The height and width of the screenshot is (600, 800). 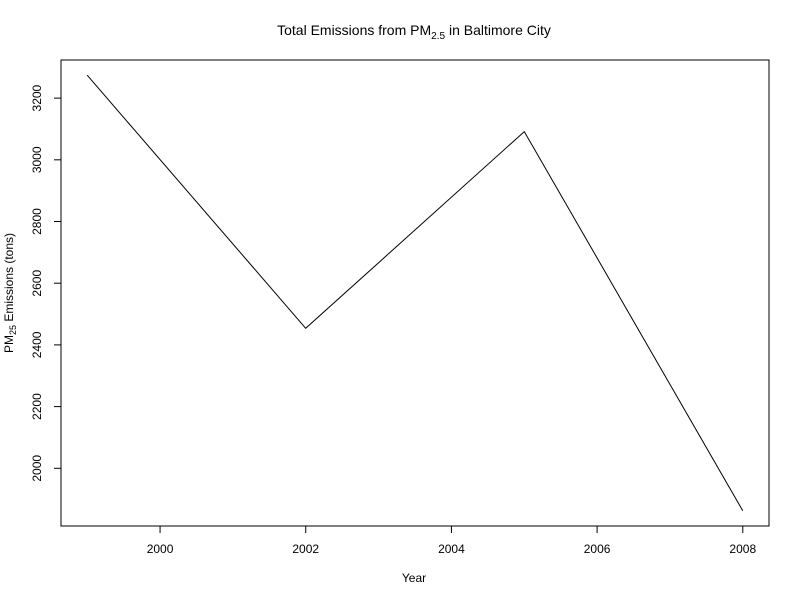 I want to click on x-axis: 2000 2002 2004 2006 2008, so click(x=451, y=541).